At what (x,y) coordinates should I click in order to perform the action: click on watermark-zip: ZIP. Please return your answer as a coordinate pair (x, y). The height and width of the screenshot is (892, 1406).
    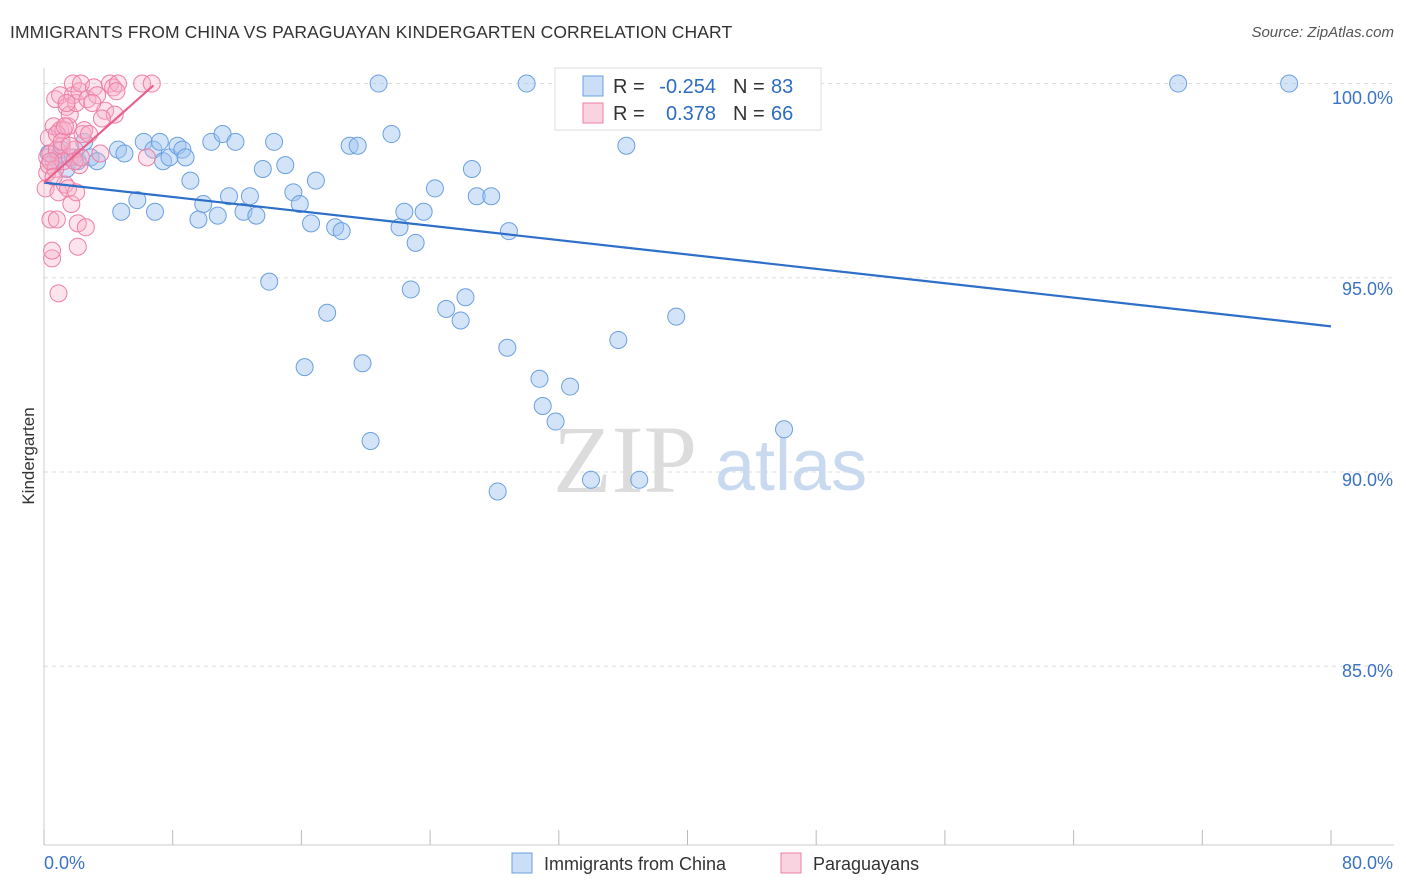
    Looking at the image, I should click on (625, 459).